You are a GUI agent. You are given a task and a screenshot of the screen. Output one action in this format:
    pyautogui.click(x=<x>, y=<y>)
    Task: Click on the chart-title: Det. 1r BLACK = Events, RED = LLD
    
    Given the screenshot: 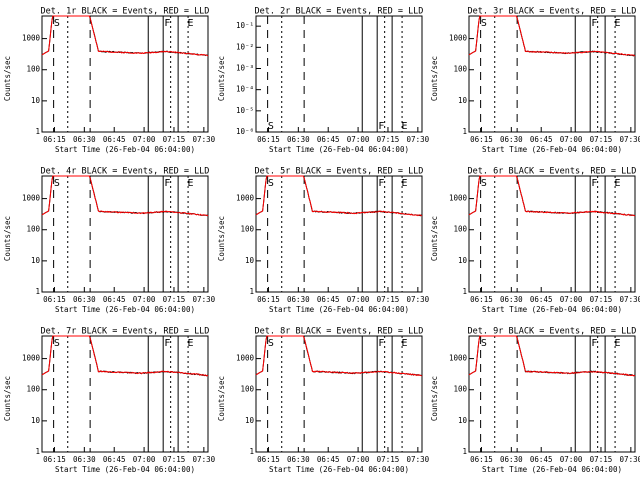 What is the action you would take?
    pyautogui.click(x=125, y=12)
    